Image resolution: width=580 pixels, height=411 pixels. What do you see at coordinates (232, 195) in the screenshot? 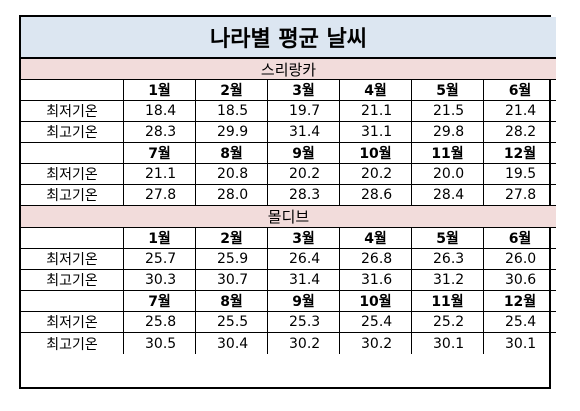
I see `max-temp-cell: 28.0` at bounding box center [232, 195].